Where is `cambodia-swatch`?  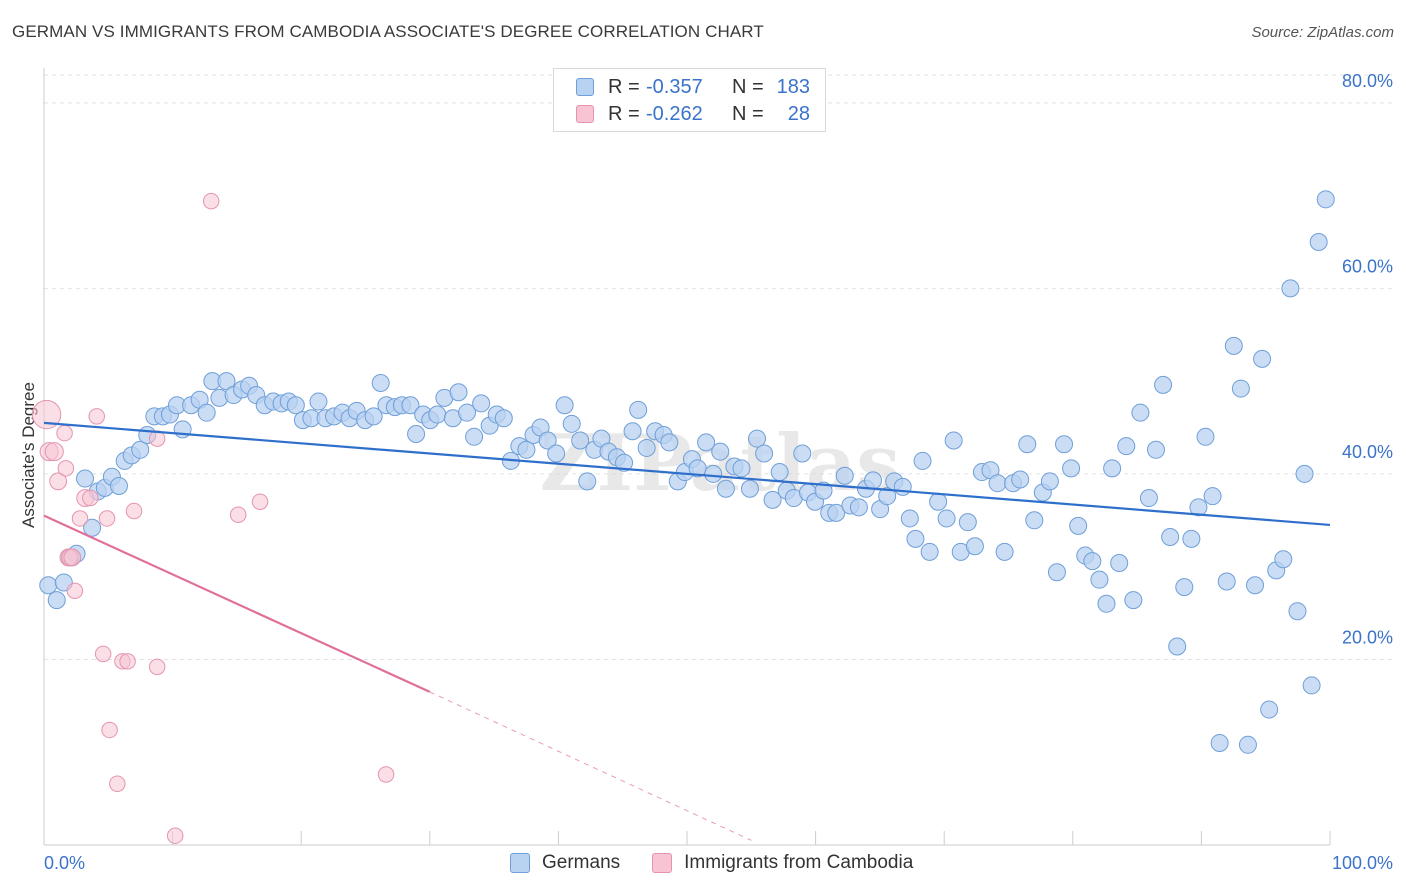
cambodia-swatch is located at coordinates (585, 114).